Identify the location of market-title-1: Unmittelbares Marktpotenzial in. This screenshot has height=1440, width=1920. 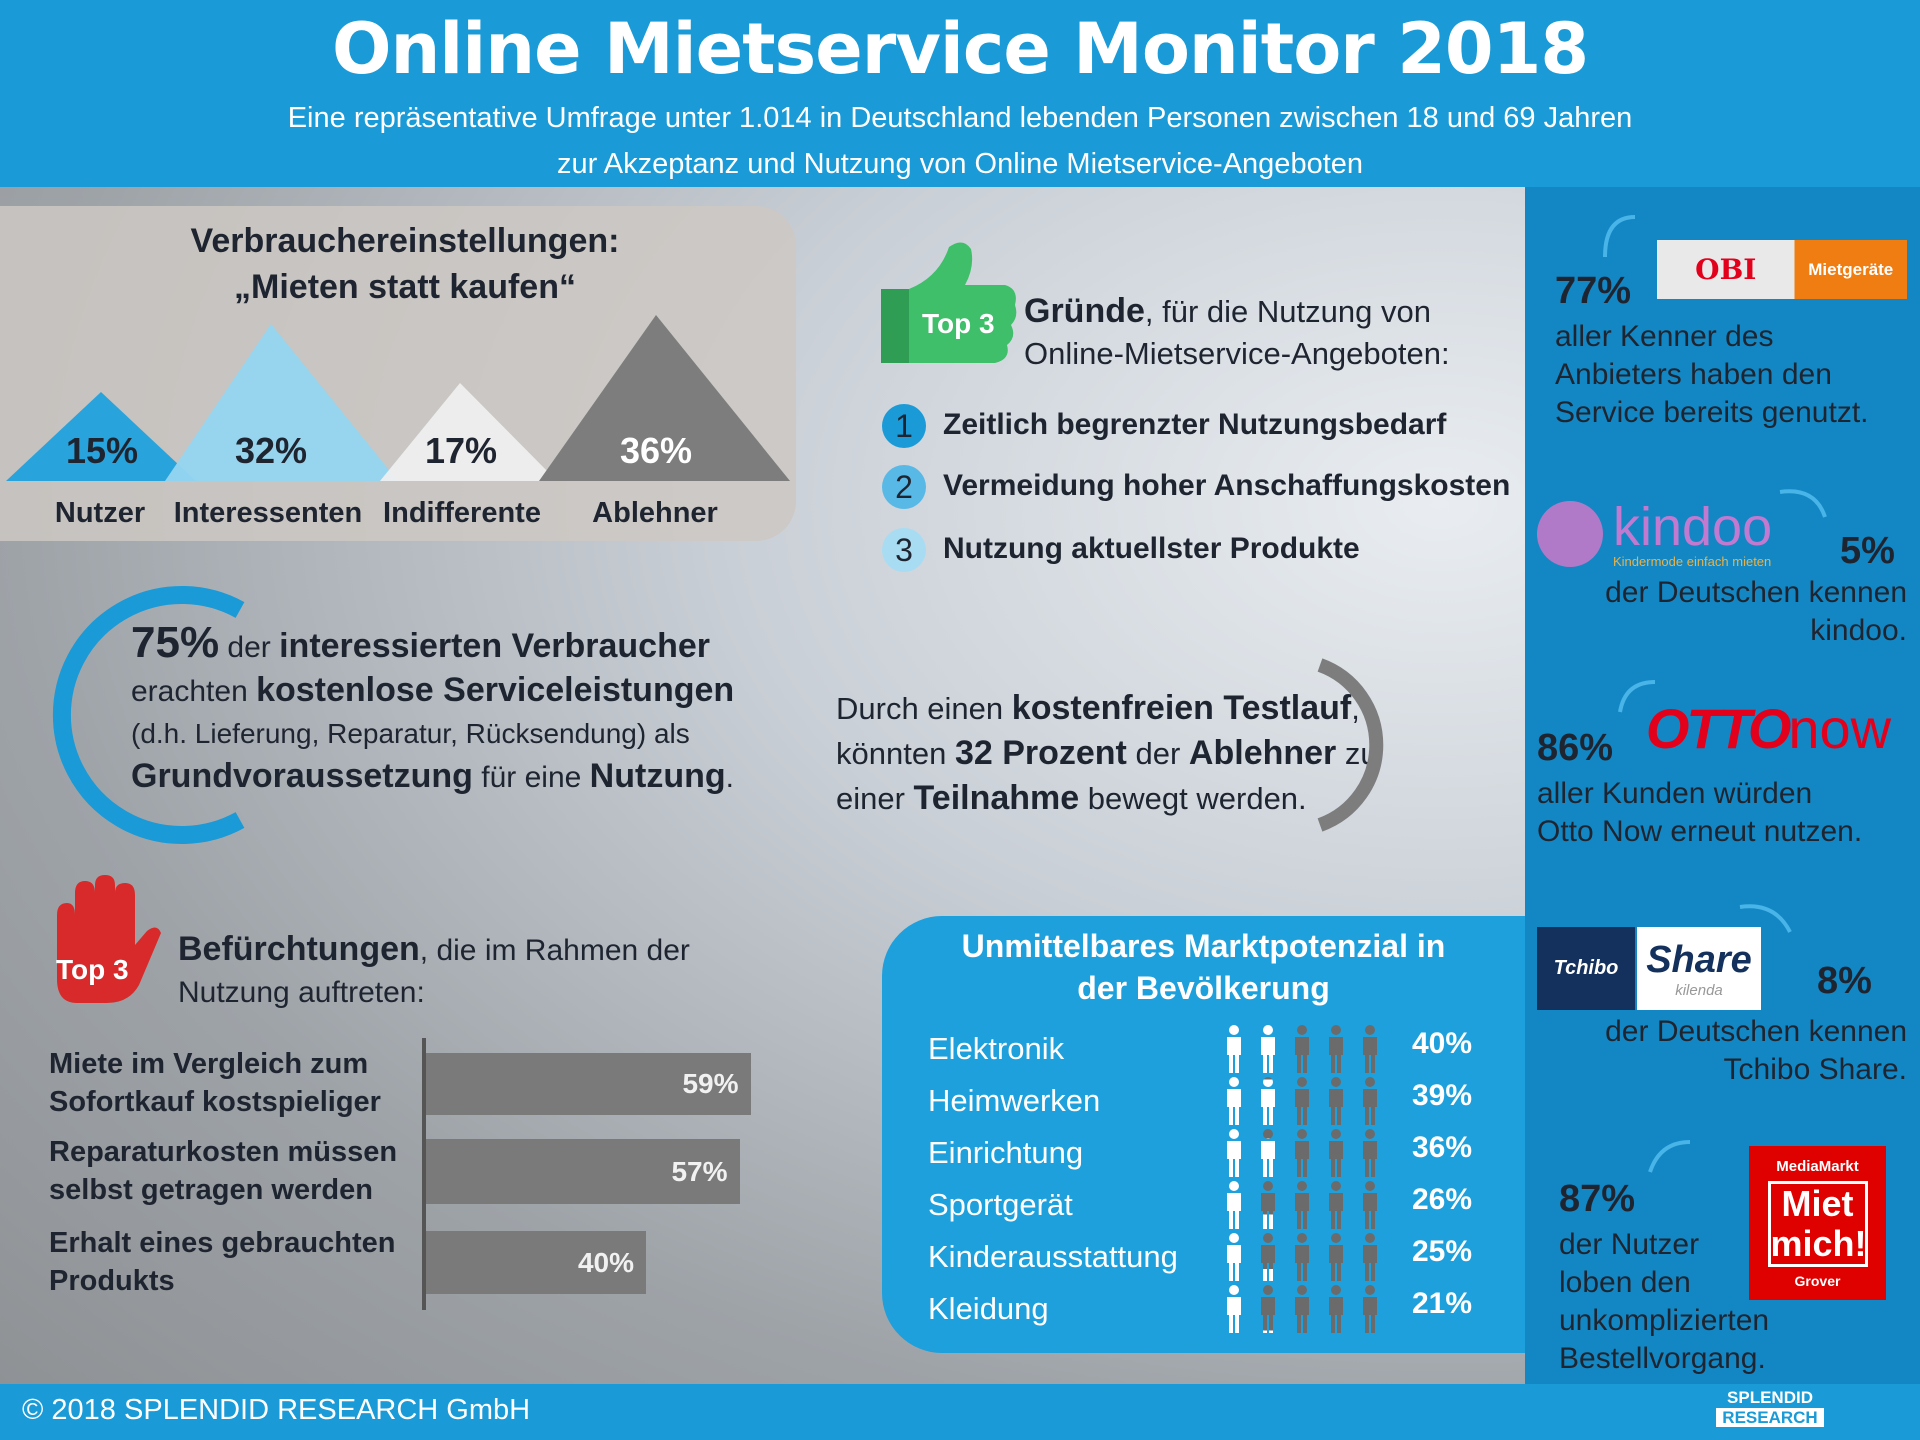
(1203, 946).